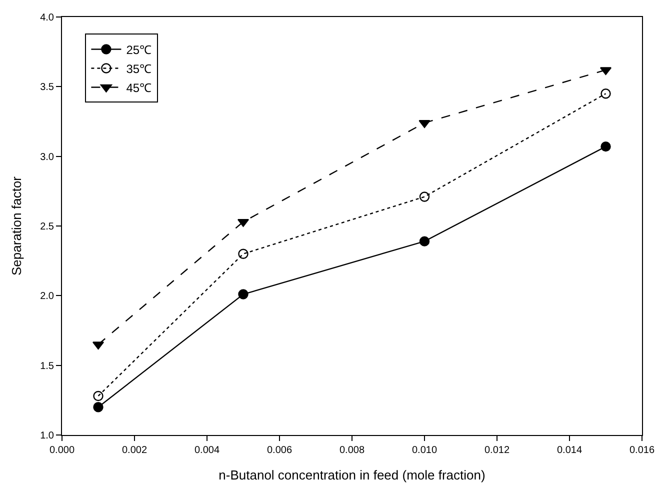 The image size is (667, 492). Describe the element at coordinates (139, 69) in the screenshot. I see `legend-label: 35℃` at that location.